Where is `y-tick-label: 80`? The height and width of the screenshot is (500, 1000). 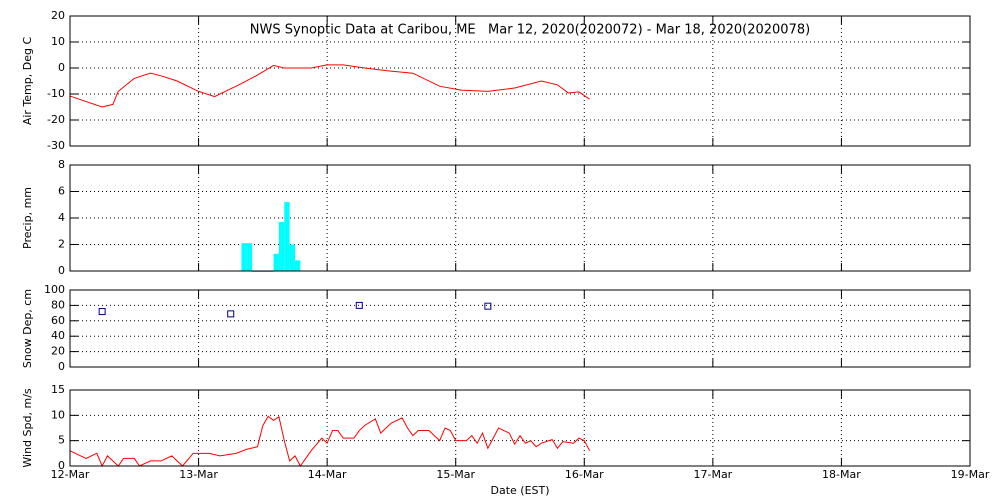 y-tick-label: 80 is located at coordinates (58, 304).